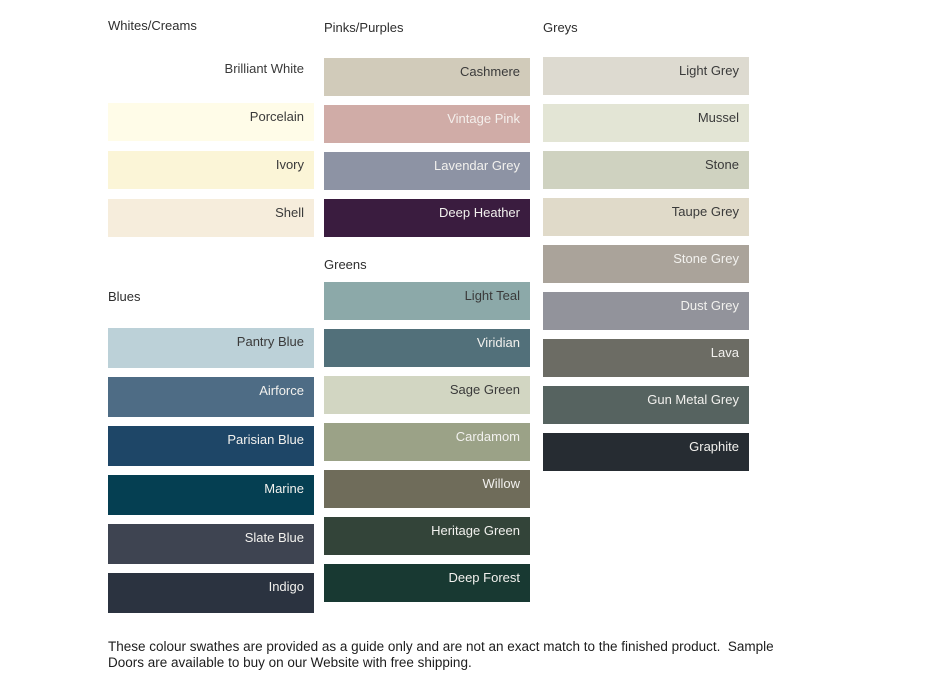 Image resolution: width=933 pixels, height=700 pixels. Describe the element at coordinates (152, 25) in the screenshot. I see `section-title-whites-creams: Whites/Creams` at that location.